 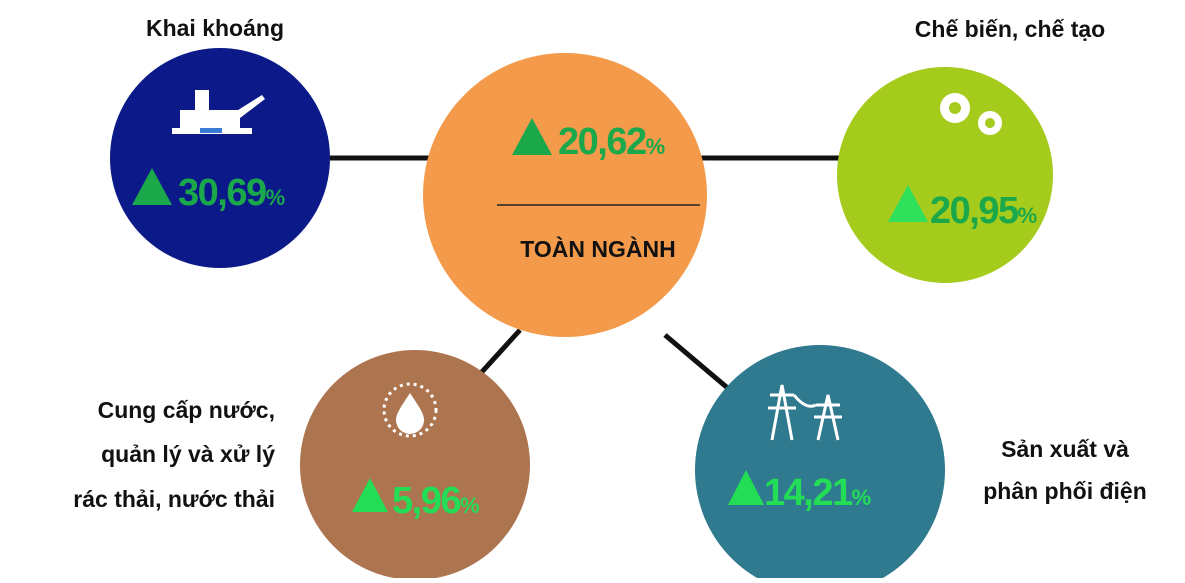 What do you see at coordinates (188, 454) in the screenshot?
I see `node-label: quản lý và xử lý` at bounding box center [188, 454].